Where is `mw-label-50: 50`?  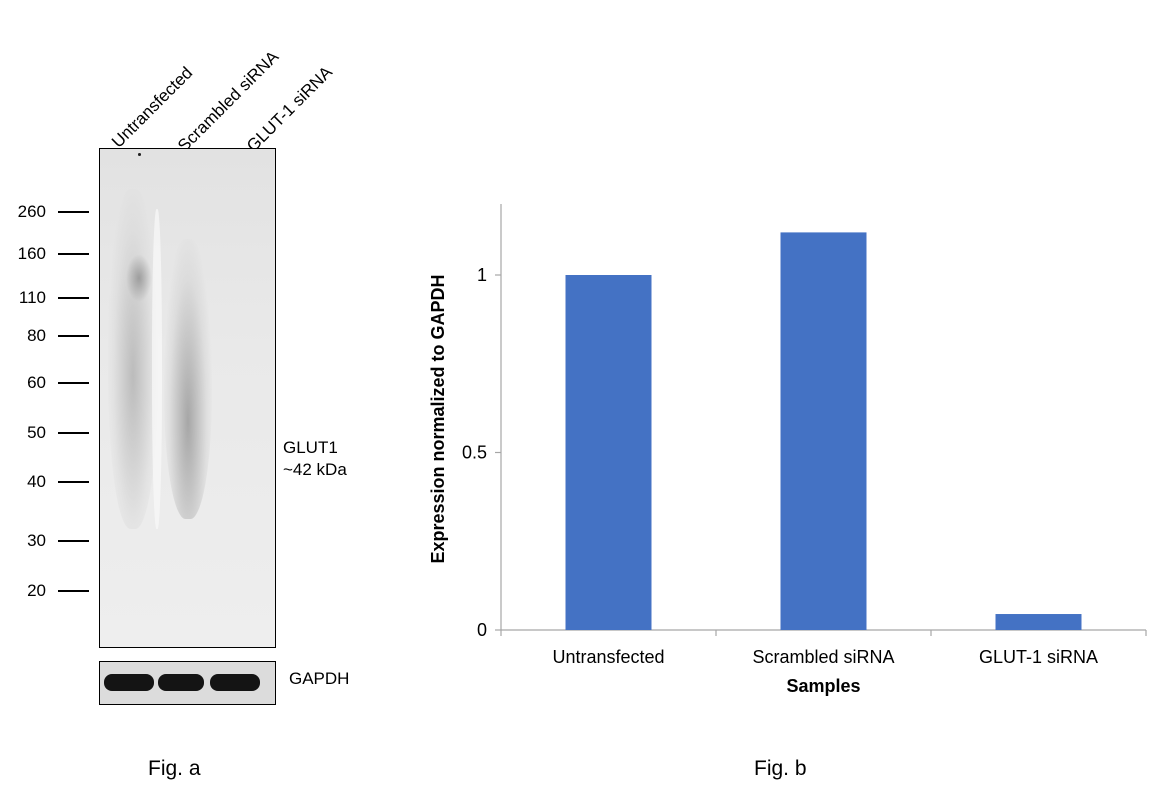 mw-label-50: 50 is located at coordinates (36, 432).